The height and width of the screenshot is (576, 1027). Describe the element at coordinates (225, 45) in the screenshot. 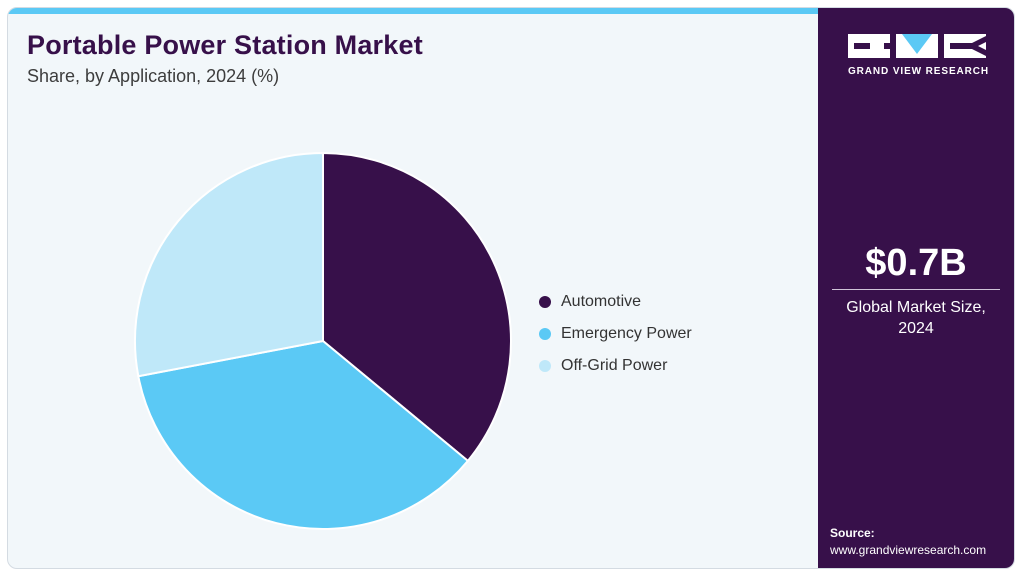

I see `chart-title: Portable Power Station Market` at that location.